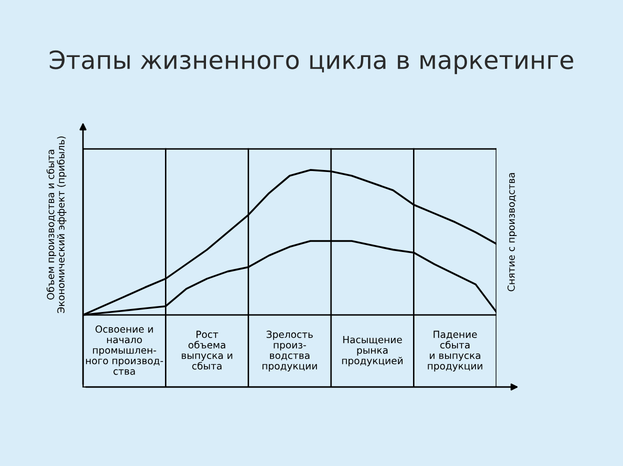 Image resolution: width=623 pixels, height=466 pixels. Describe the element at coordinates (312, 62) in the screenshot. I see `chart-title: Этапы жизненного цикла в маркетинге` at that location.